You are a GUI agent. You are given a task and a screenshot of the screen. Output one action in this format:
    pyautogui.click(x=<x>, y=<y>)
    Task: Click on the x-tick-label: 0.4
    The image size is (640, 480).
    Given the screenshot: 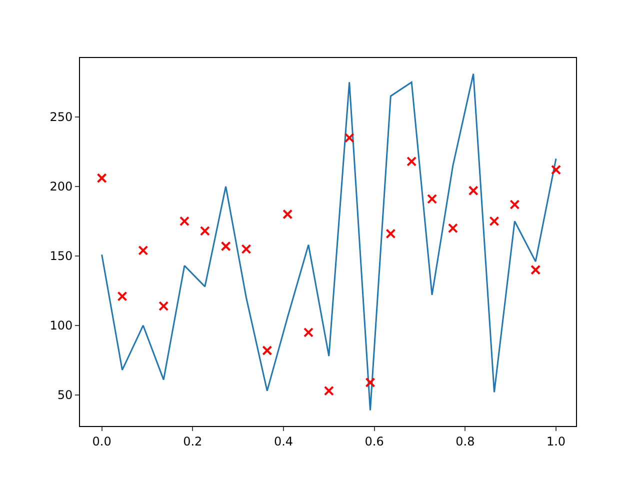 What is the action you would take?
    pyautogui.click(x=284, y=441)
    